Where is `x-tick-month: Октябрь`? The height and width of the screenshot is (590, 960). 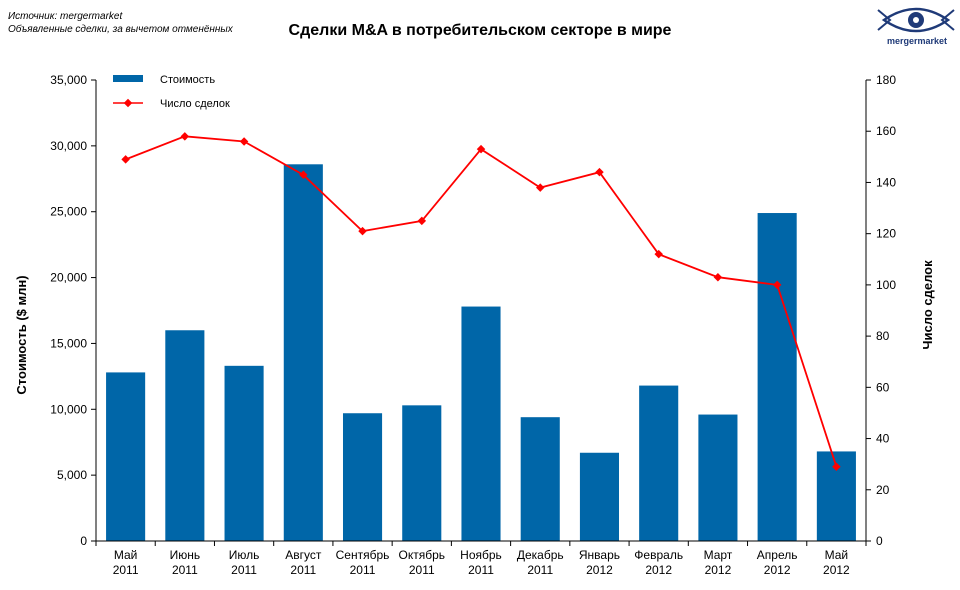
x-tick-month: Октябрь is located at coordinates (422, 555).